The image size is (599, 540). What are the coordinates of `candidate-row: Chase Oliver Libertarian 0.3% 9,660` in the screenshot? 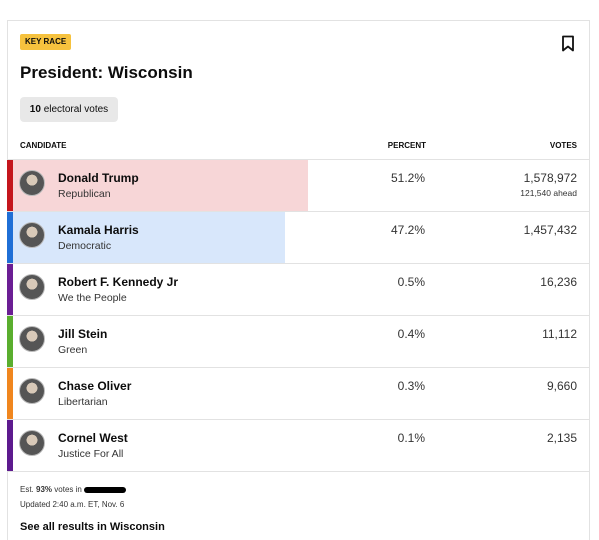 It's located at (298, 394).